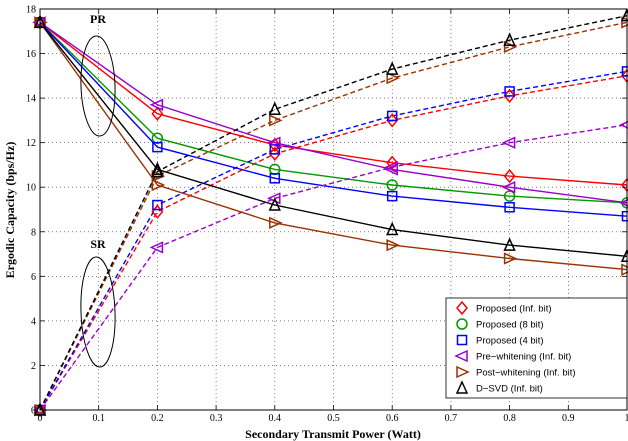 The width and height of the screenshot is (628, 441). What do you see at coordinates (33, 277) in the screenshot?
I see `y-tick-label: 6` at bounding box center [33, 277].